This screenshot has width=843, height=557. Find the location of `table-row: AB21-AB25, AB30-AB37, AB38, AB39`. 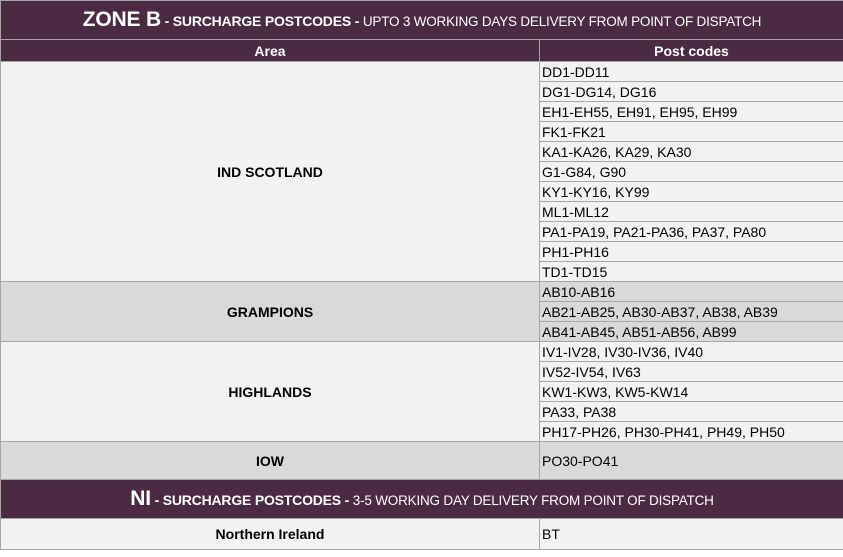

table-row: AB21-AB25, AB30-AB37, AB38, AB39 is located at coordinates (422, 311).